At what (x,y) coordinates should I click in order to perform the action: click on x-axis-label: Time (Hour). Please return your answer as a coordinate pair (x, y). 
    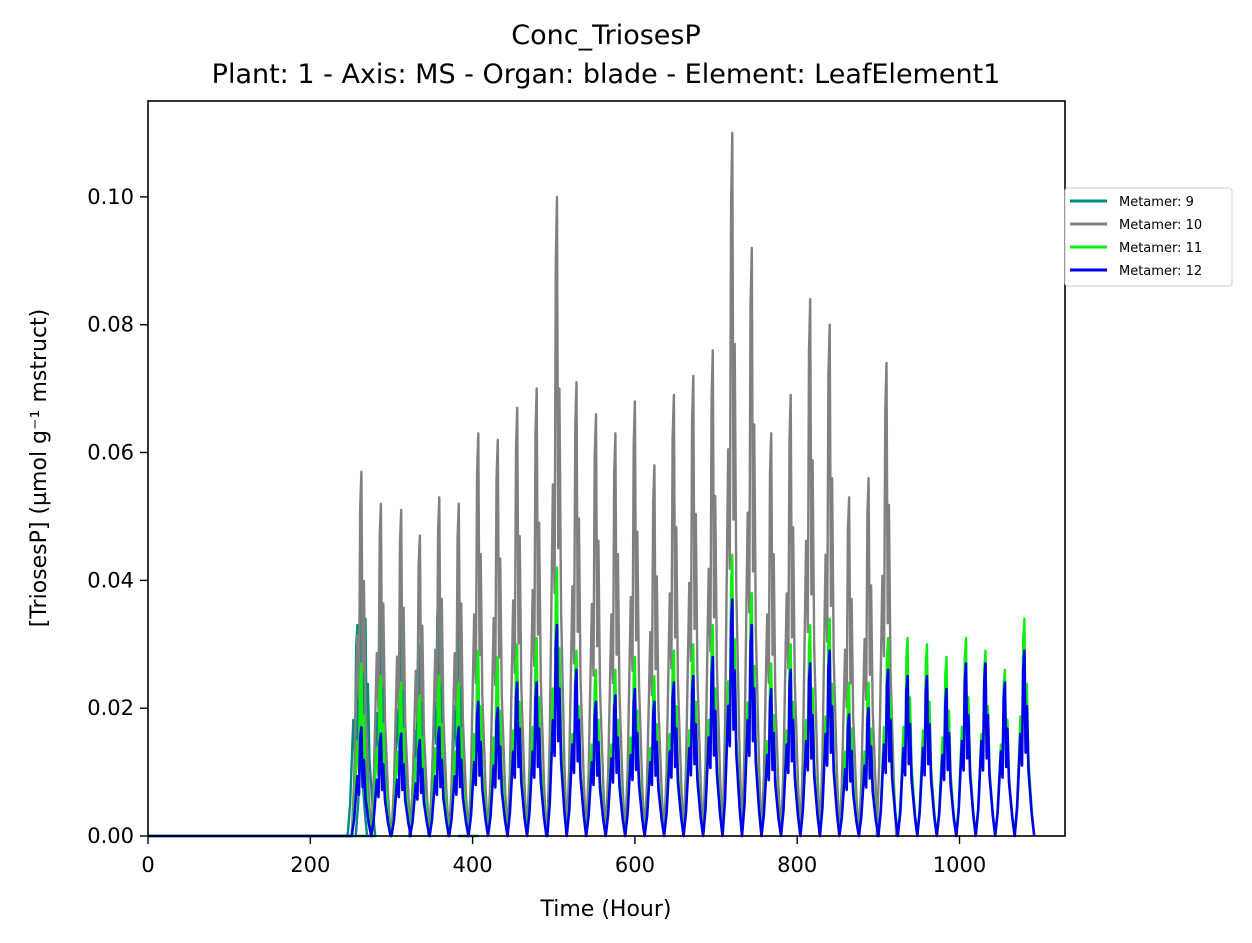
    Looking at the image, I should click on (606, 909).